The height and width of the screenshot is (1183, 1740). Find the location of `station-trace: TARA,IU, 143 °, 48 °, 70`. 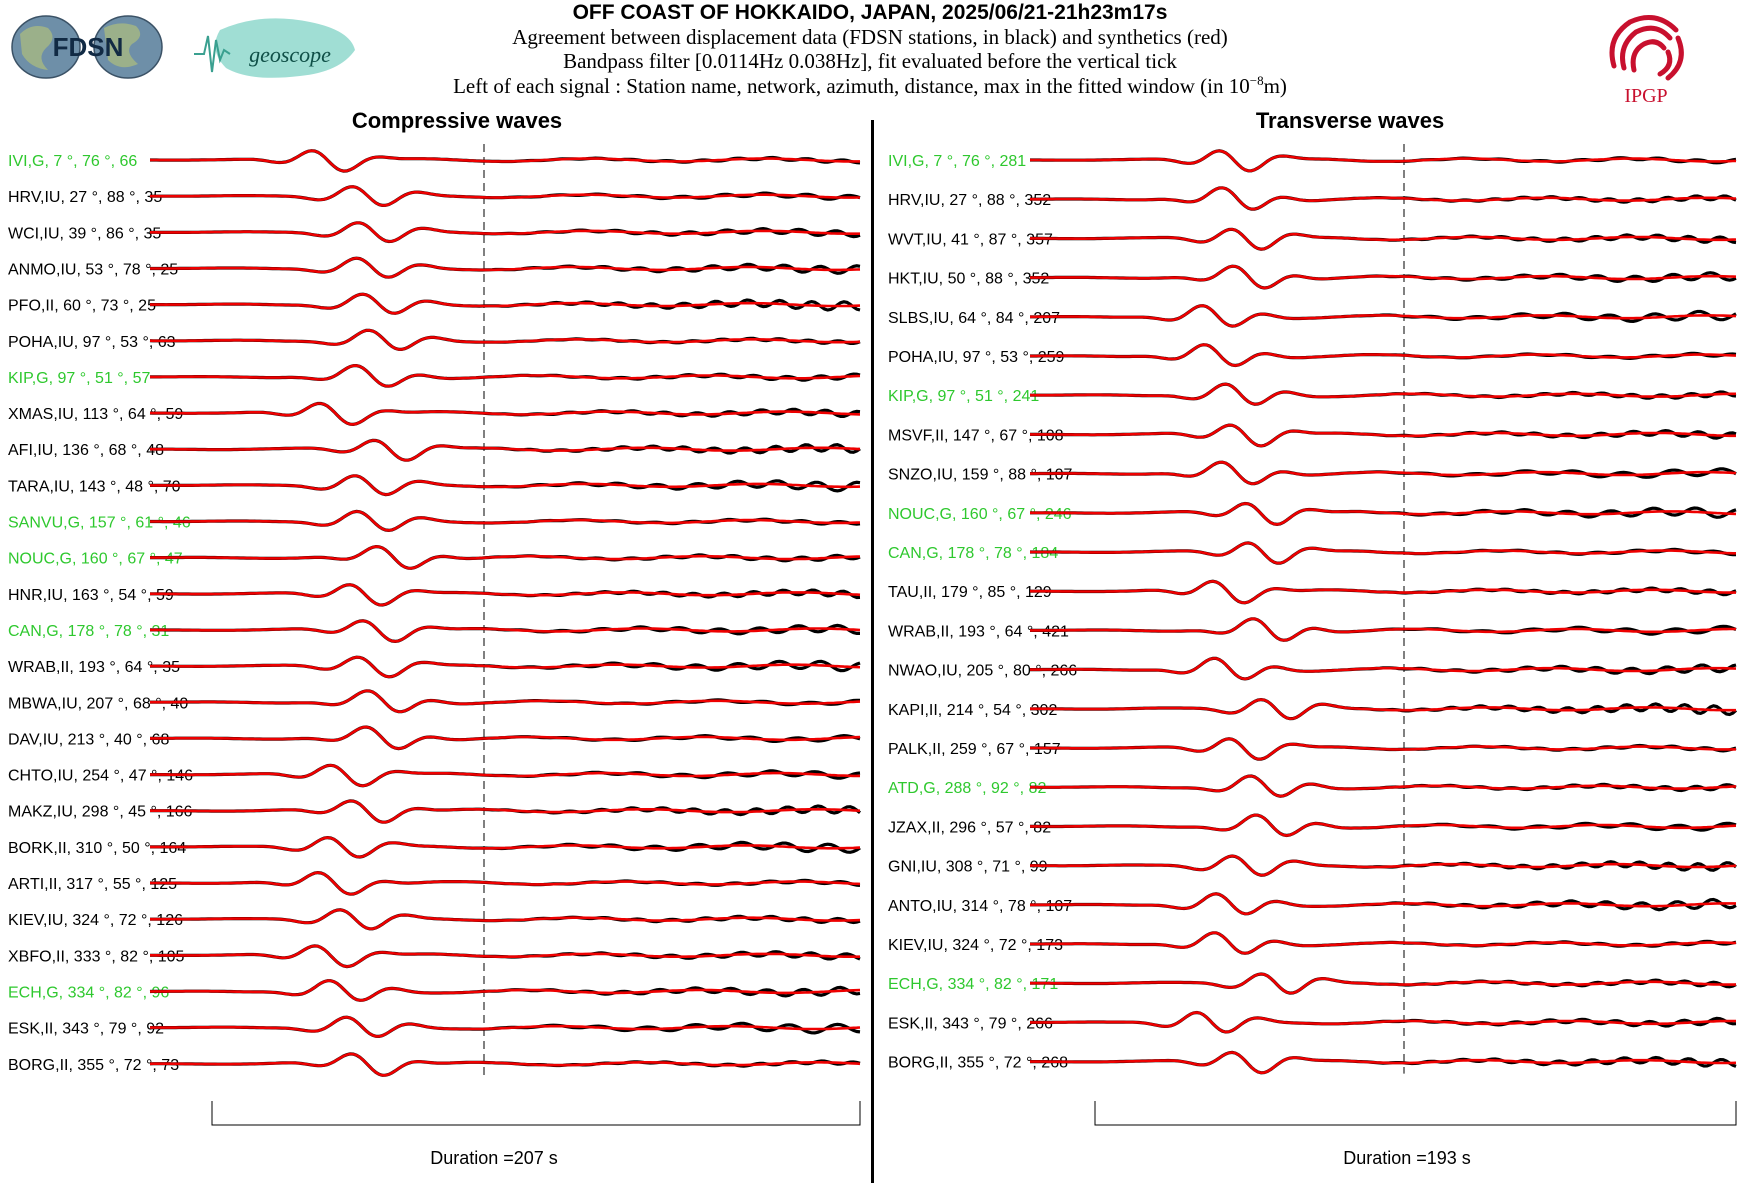

station-trace: TARA,IU, 143 °, 48 °, 70 is located at coordinates (434, 485).